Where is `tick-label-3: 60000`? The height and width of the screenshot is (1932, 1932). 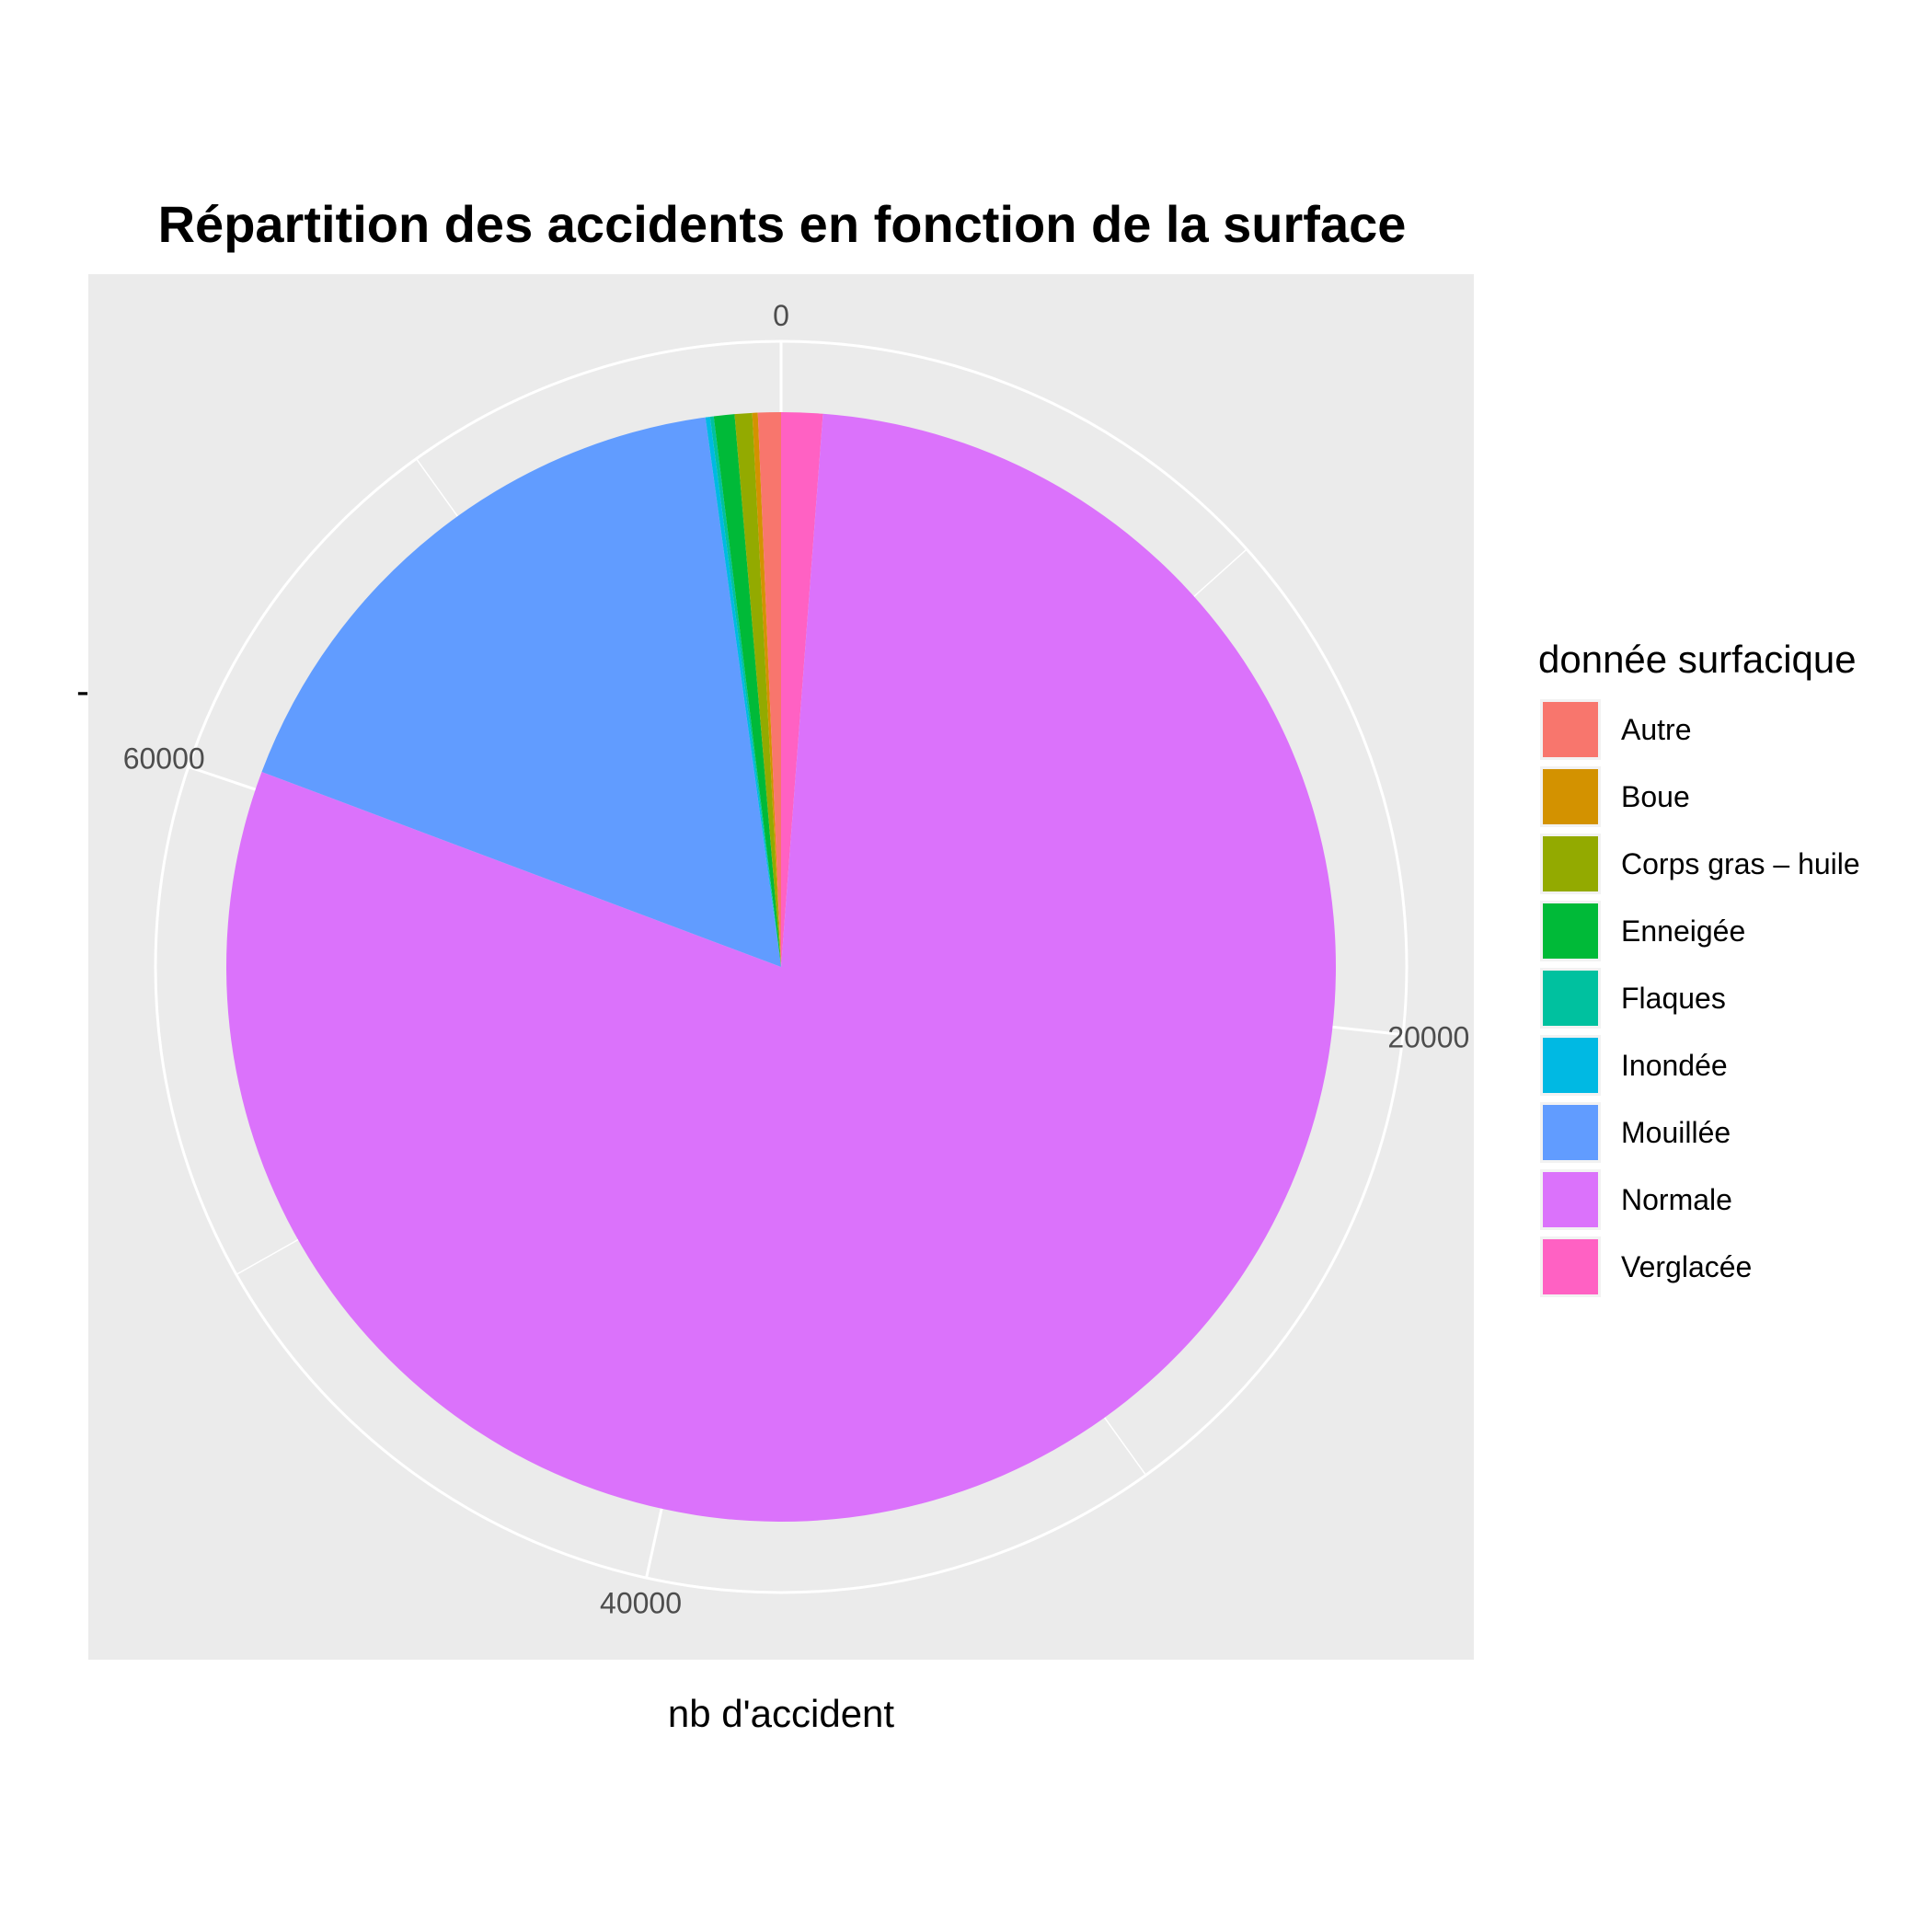 tick-label-3: 60000 is located at coordinates (164, 759).